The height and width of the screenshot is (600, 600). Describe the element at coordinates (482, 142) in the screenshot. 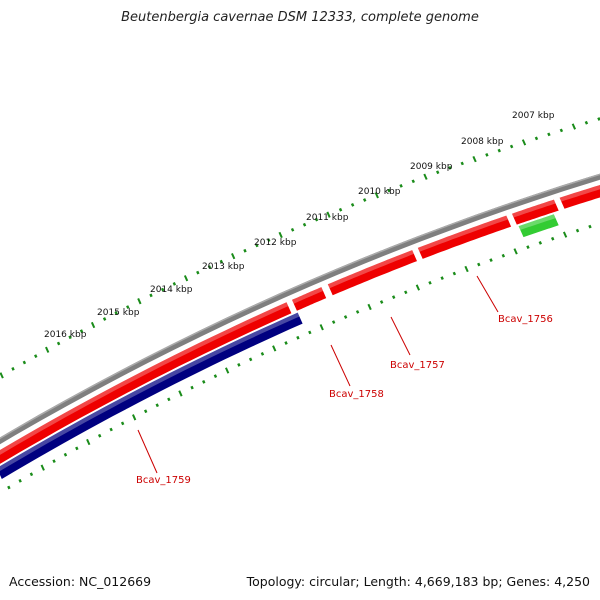

I see `scale-label: 2008 kbp` at that location.